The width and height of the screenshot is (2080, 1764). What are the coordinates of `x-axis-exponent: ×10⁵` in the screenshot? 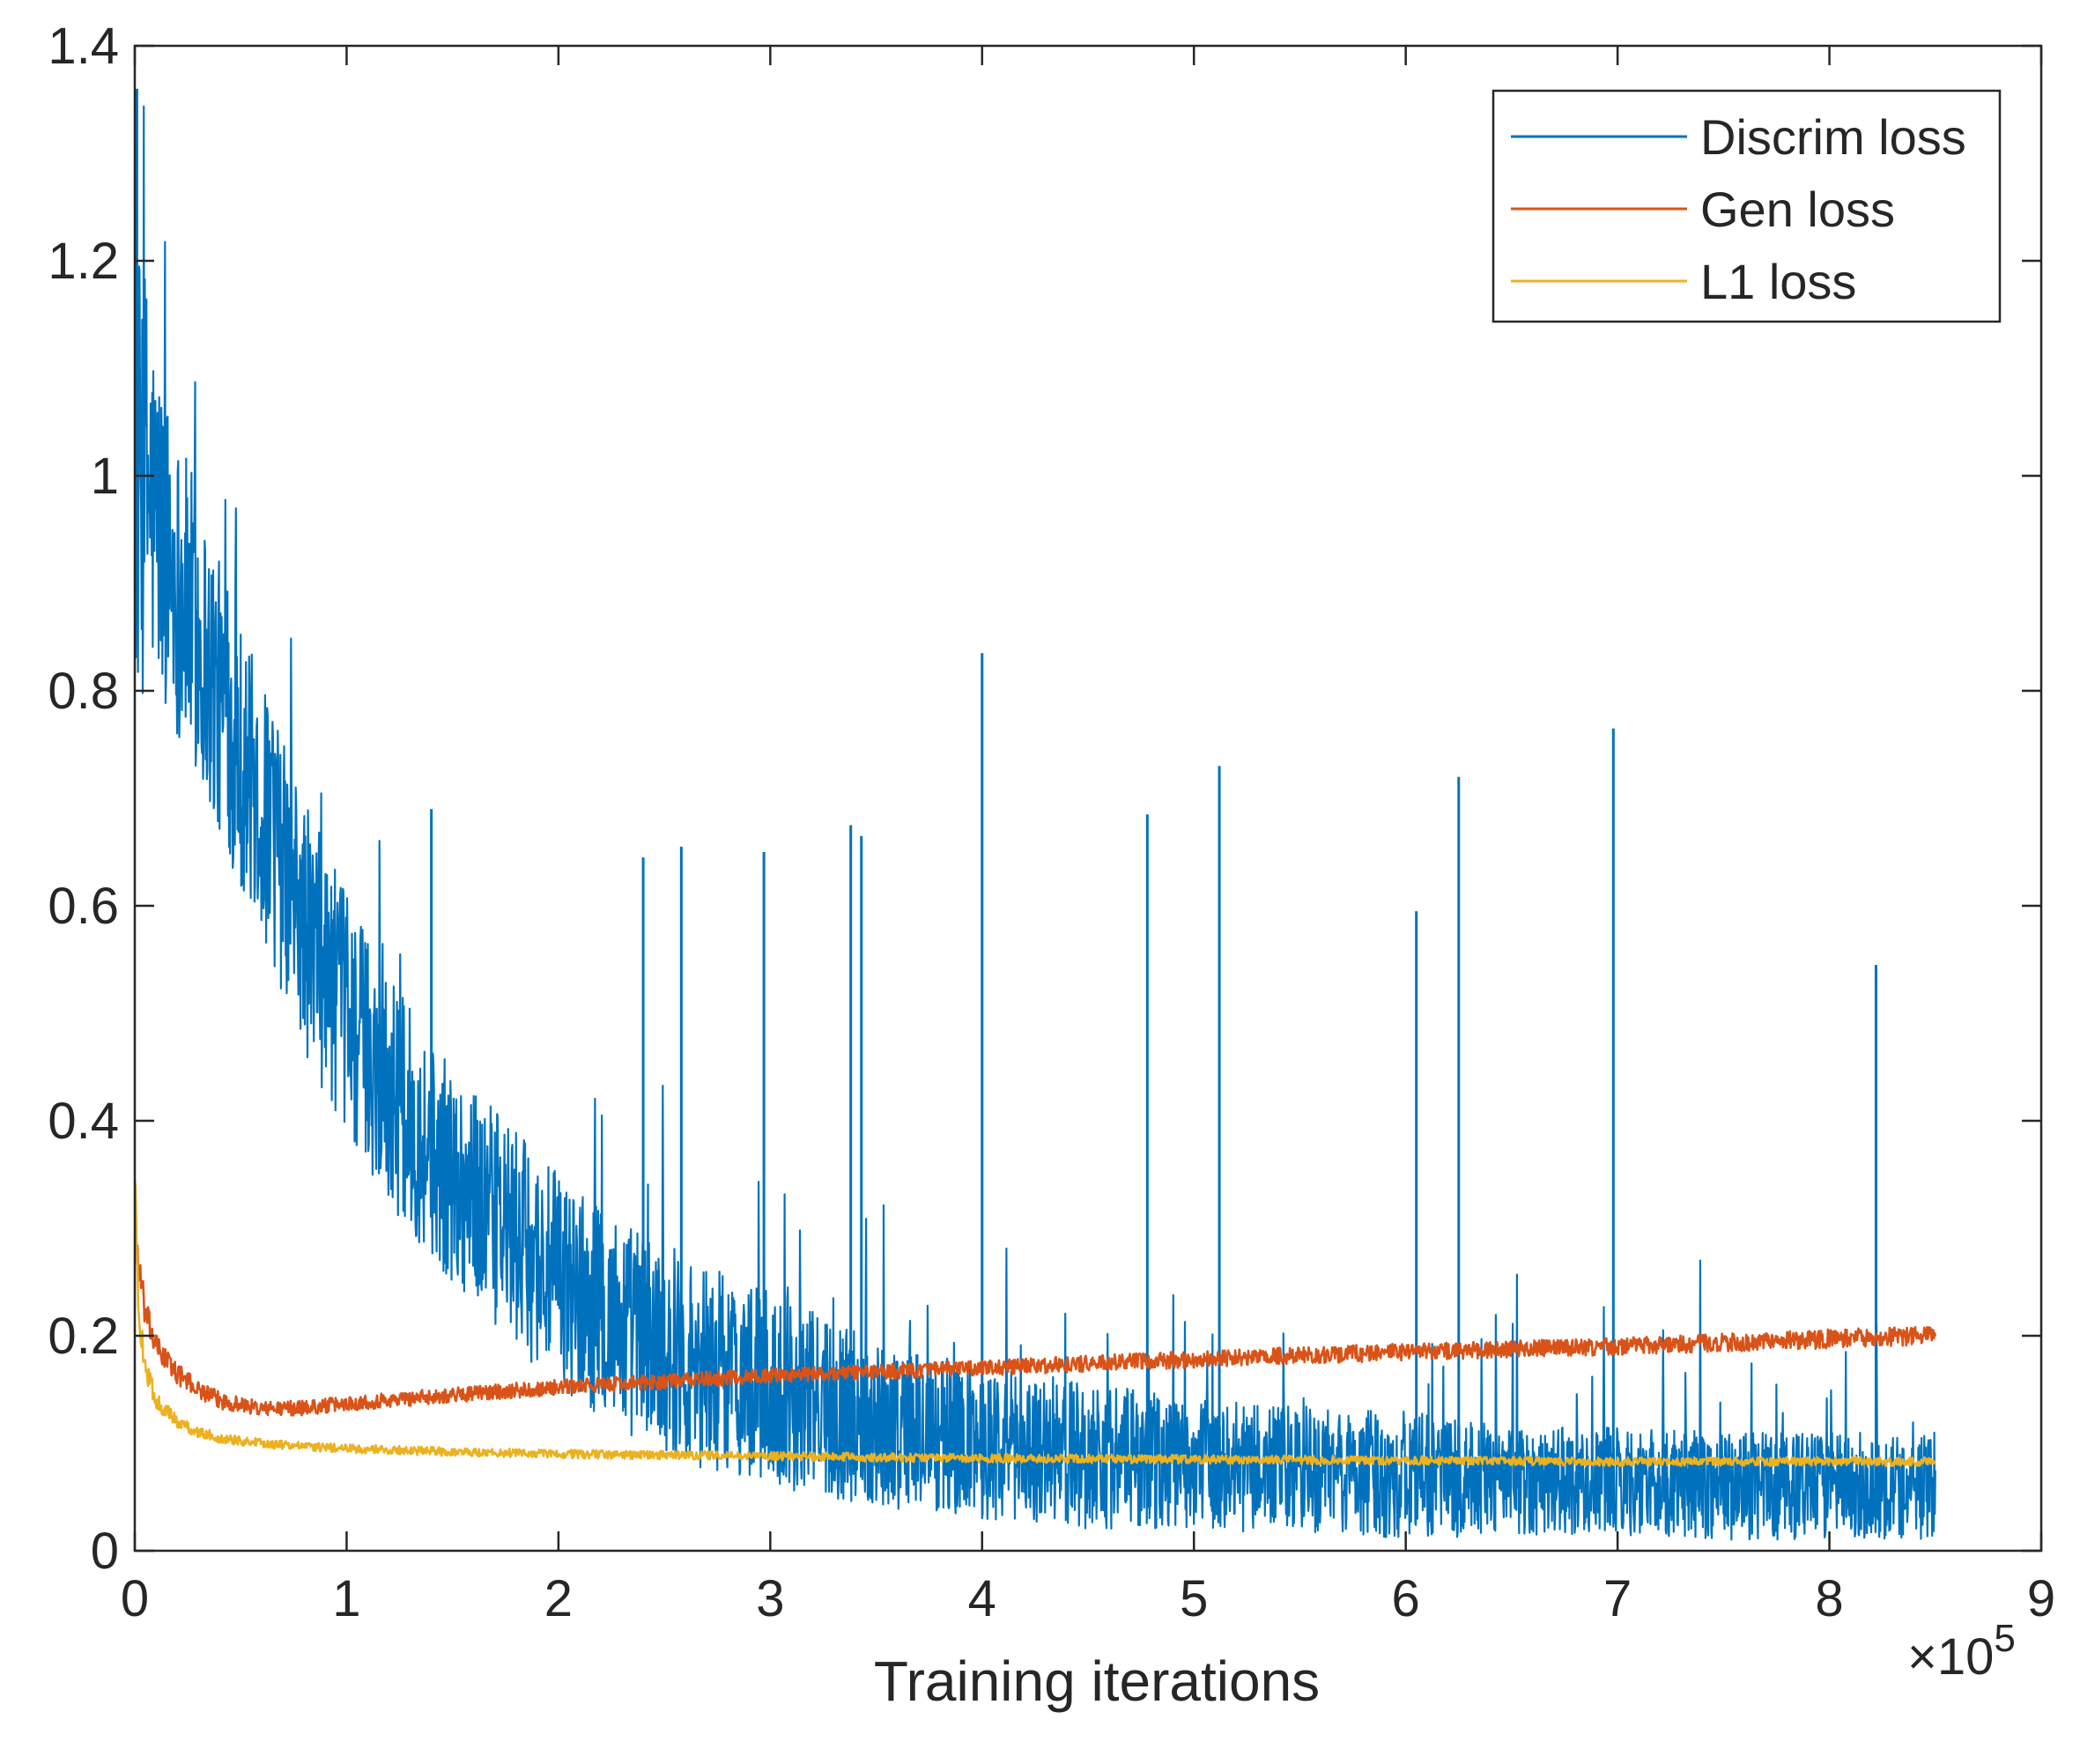 It's located at (1962, 1651).